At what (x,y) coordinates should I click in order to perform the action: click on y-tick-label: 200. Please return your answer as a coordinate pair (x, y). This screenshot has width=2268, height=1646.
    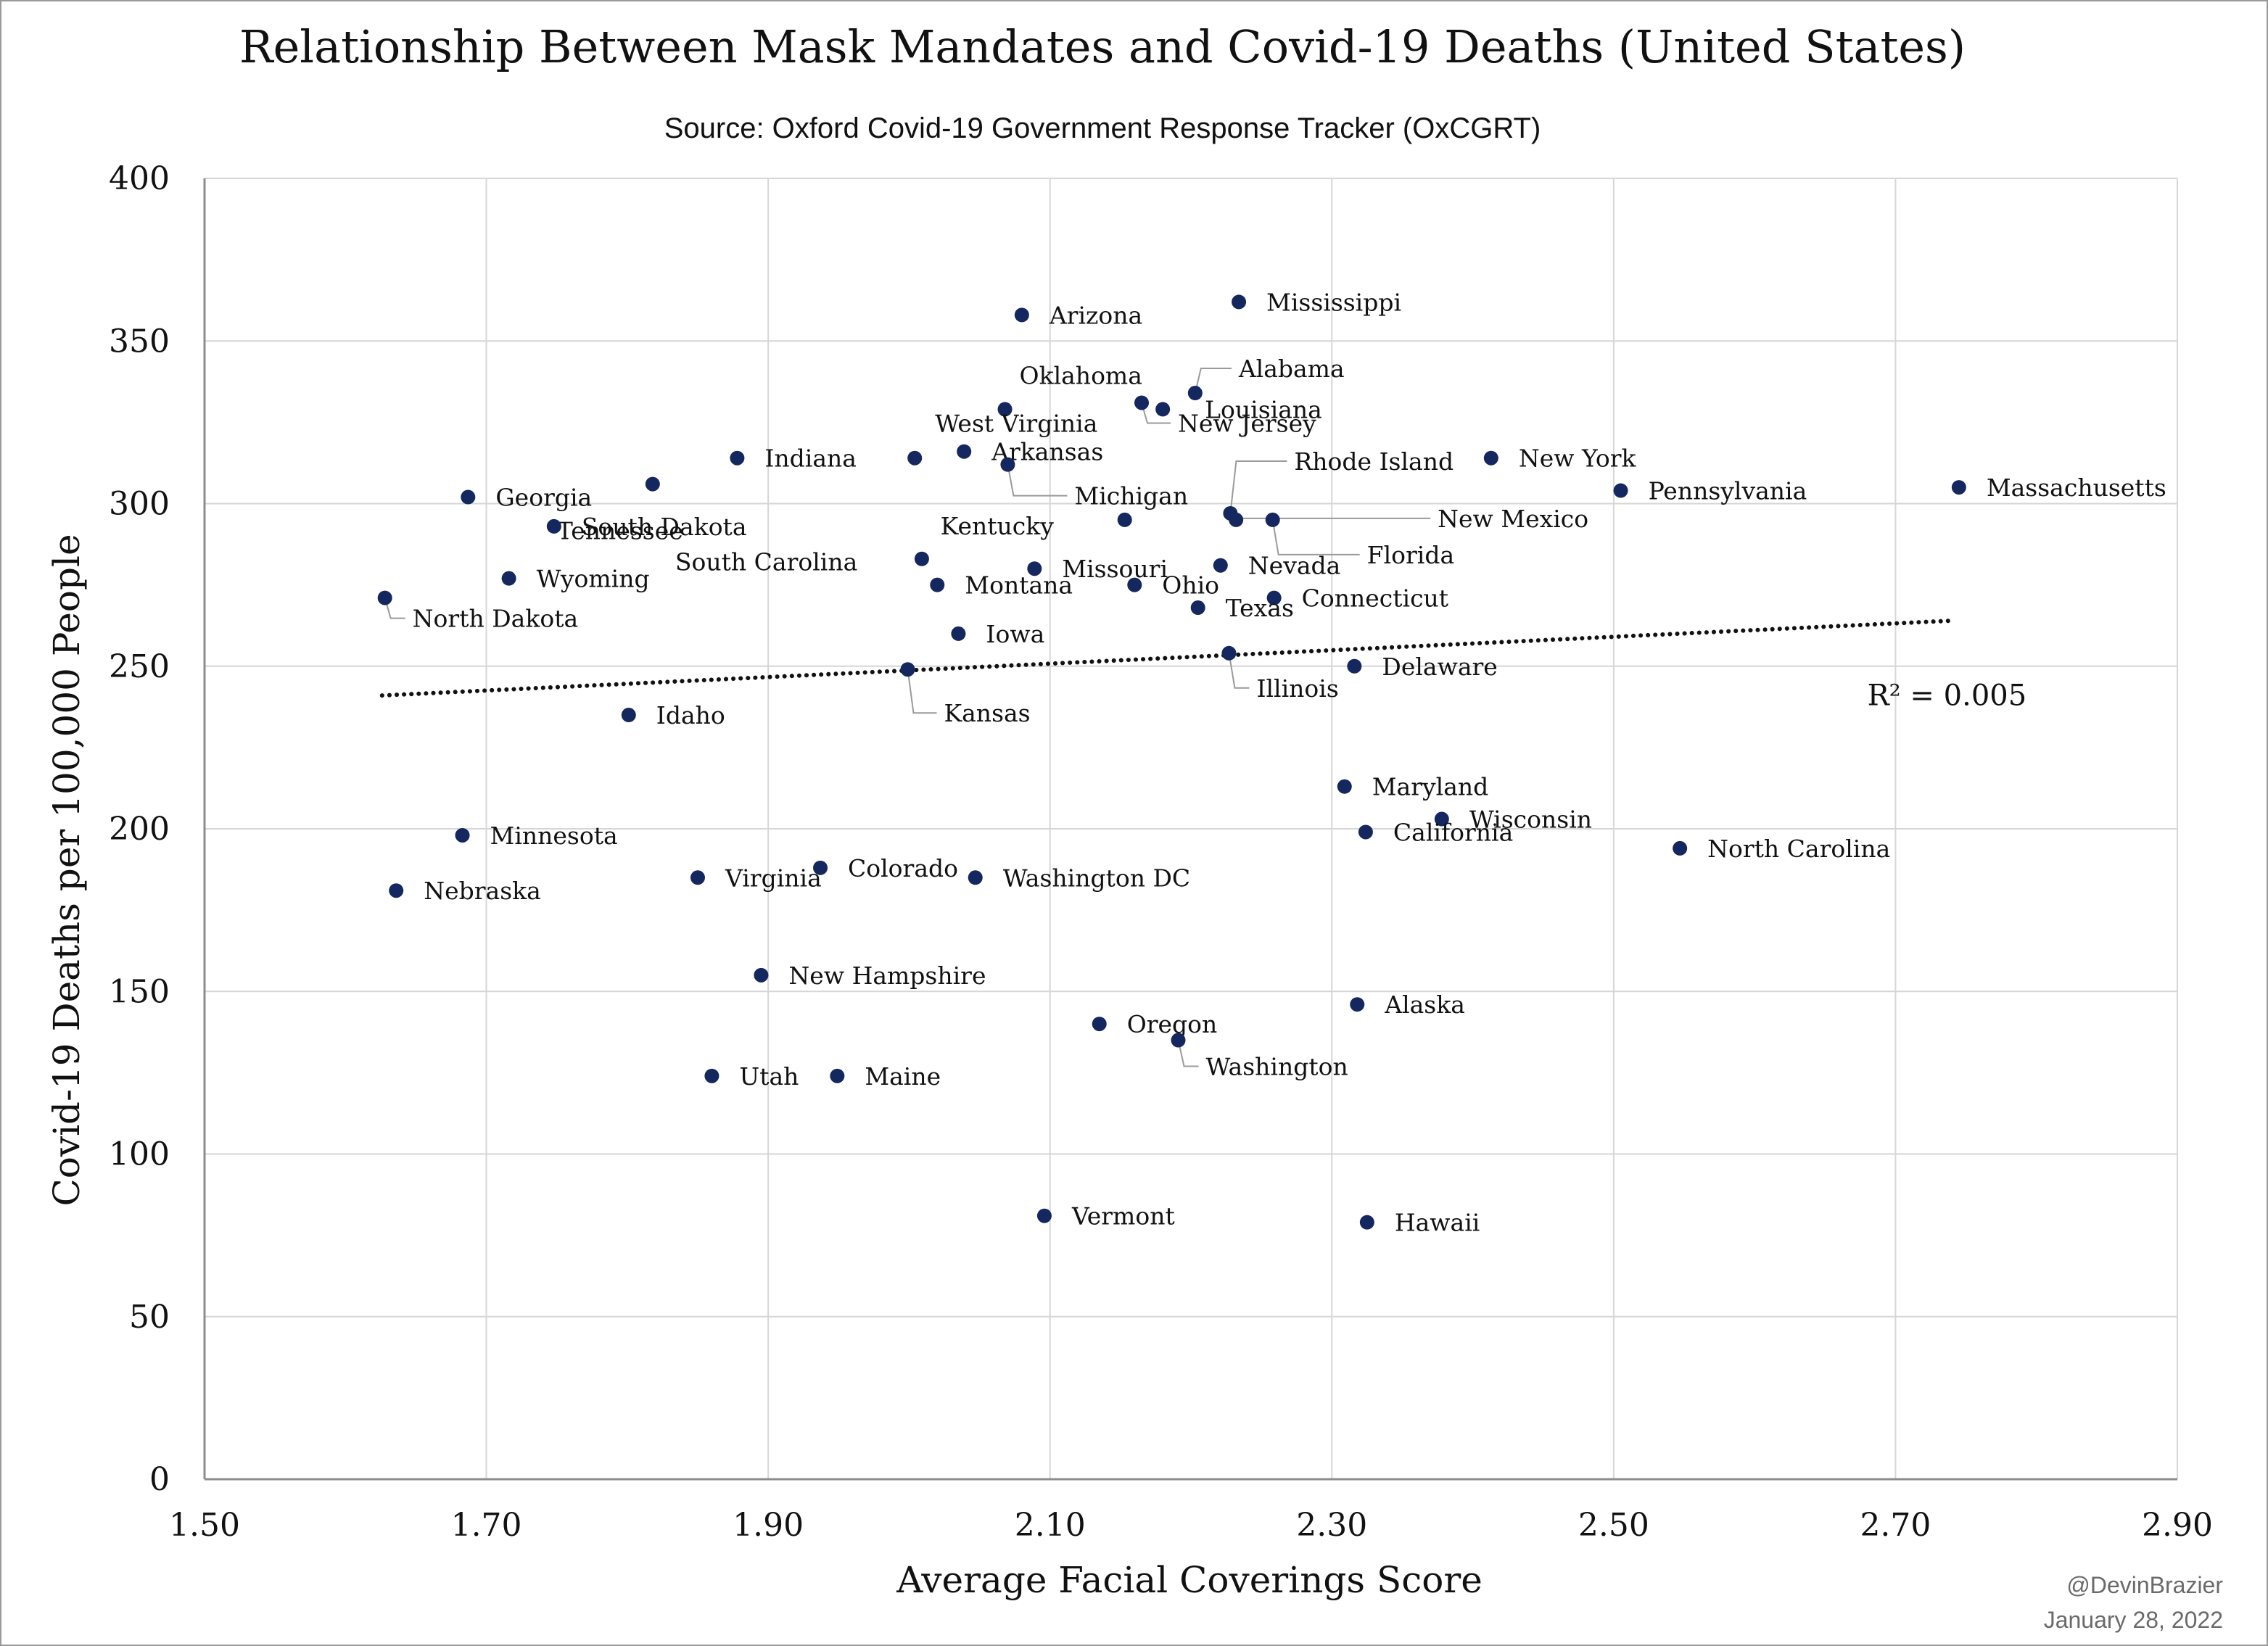
    Looking at the image, I should click on (139, 829).